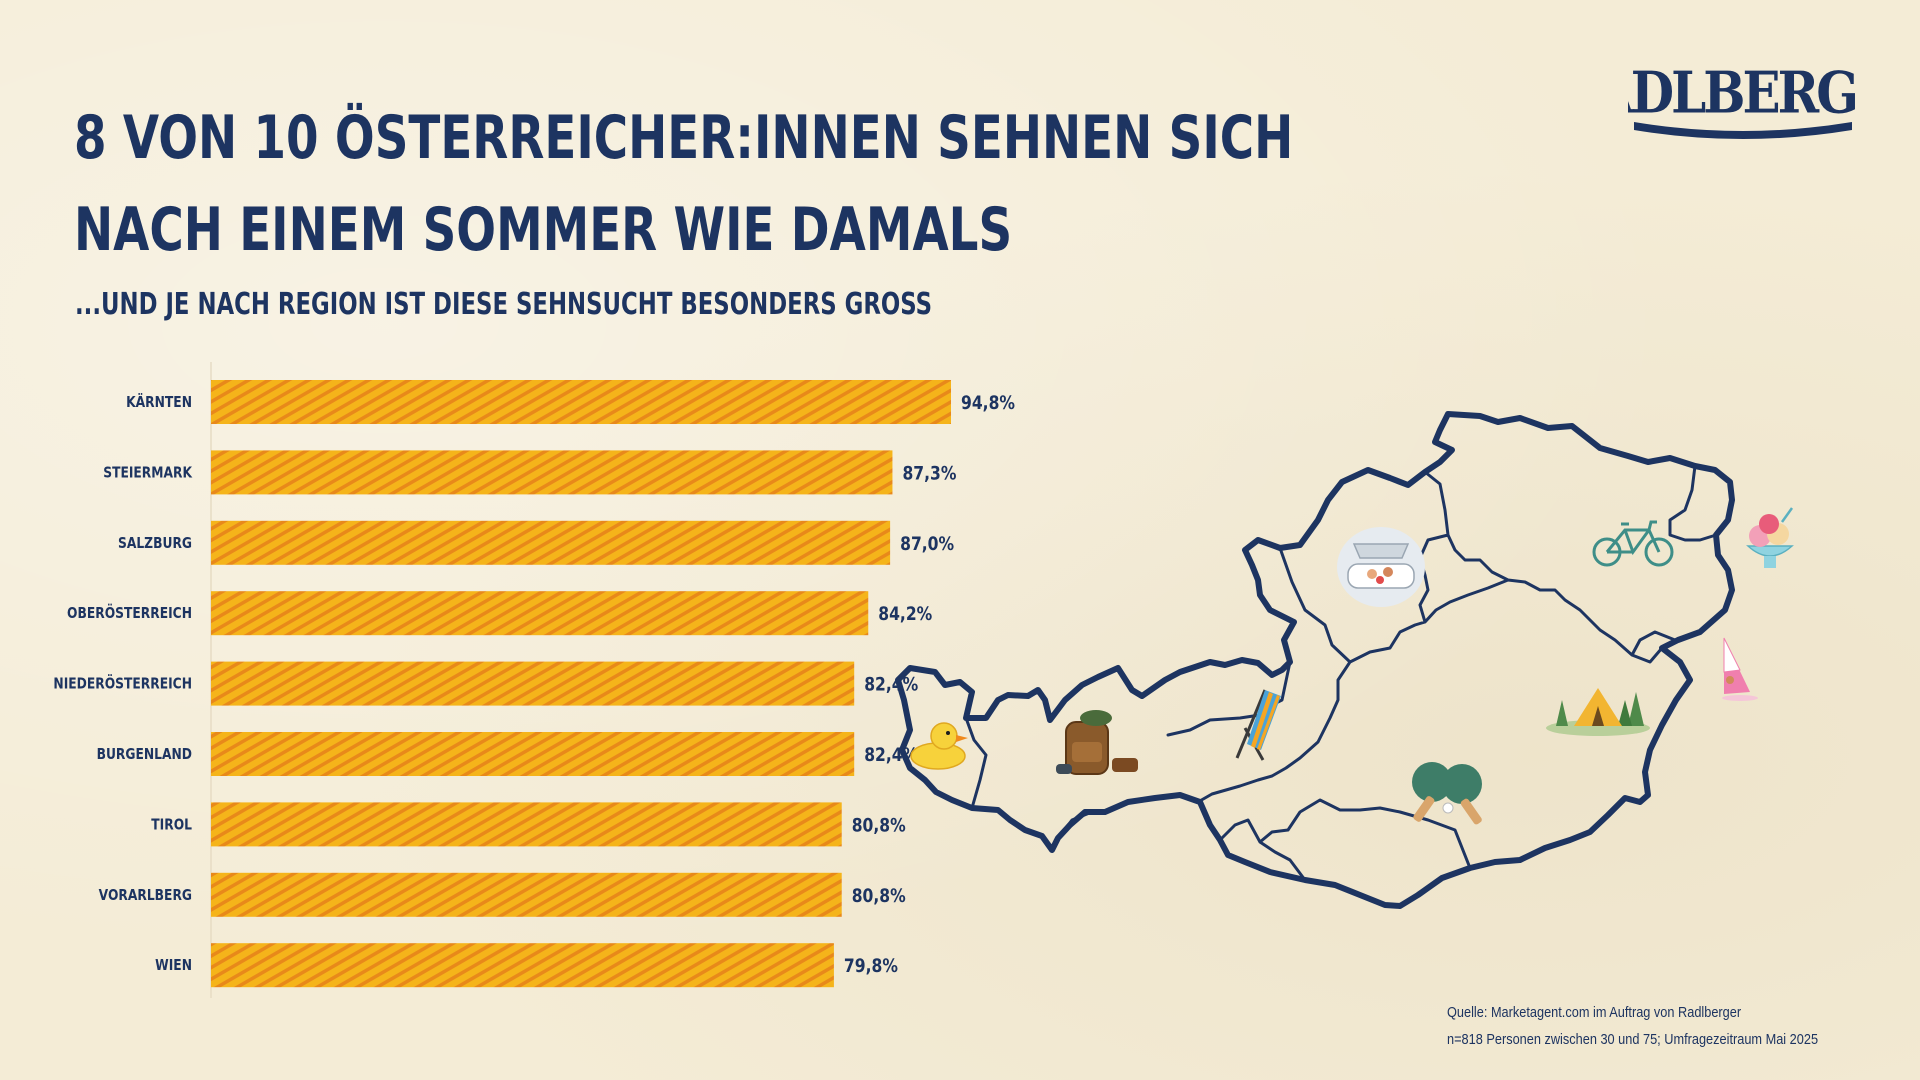  I want to click on table-tennis-icon, so click(1447, 793).